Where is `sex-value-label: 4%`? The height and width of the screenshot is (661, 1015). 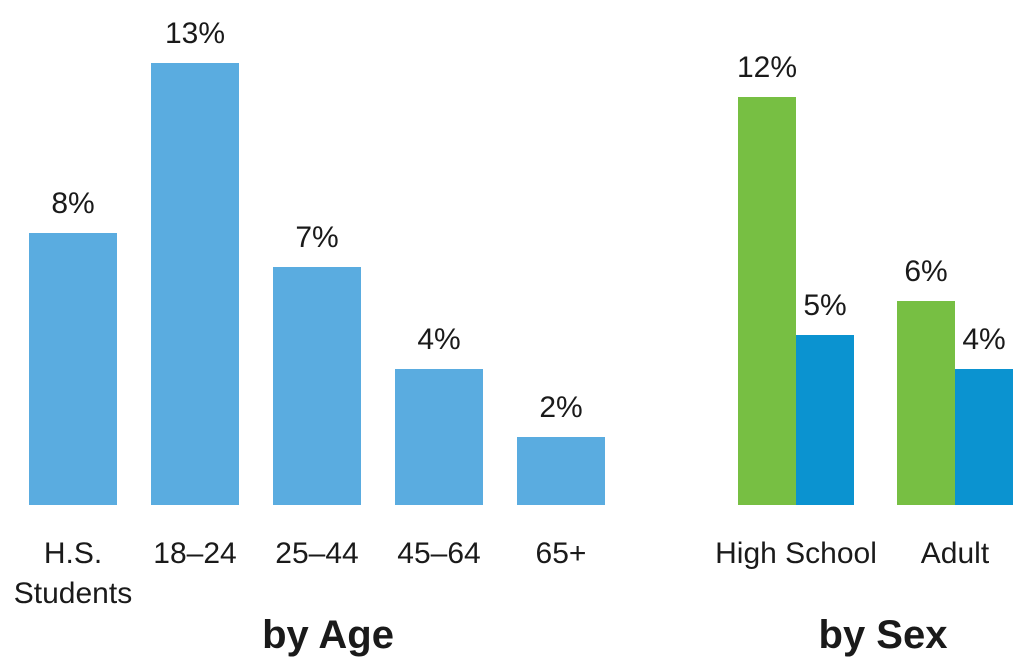 sex-value-label: 4% is located at coordinates (983, 339).